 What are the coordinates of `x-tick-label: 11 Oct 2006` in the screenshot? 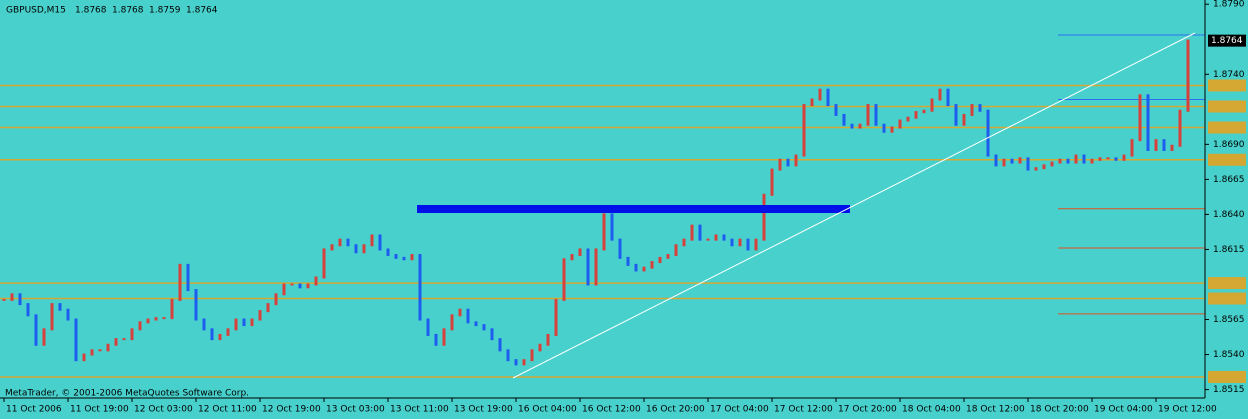 It's located at (34, 410).